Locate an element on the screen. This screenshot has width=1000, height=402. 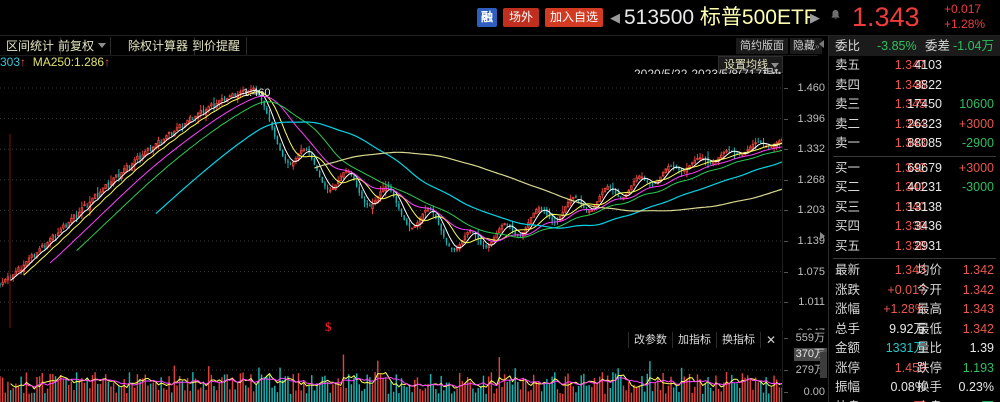
price-axis-tick: 1.011 is located at coordinates (811, 302).